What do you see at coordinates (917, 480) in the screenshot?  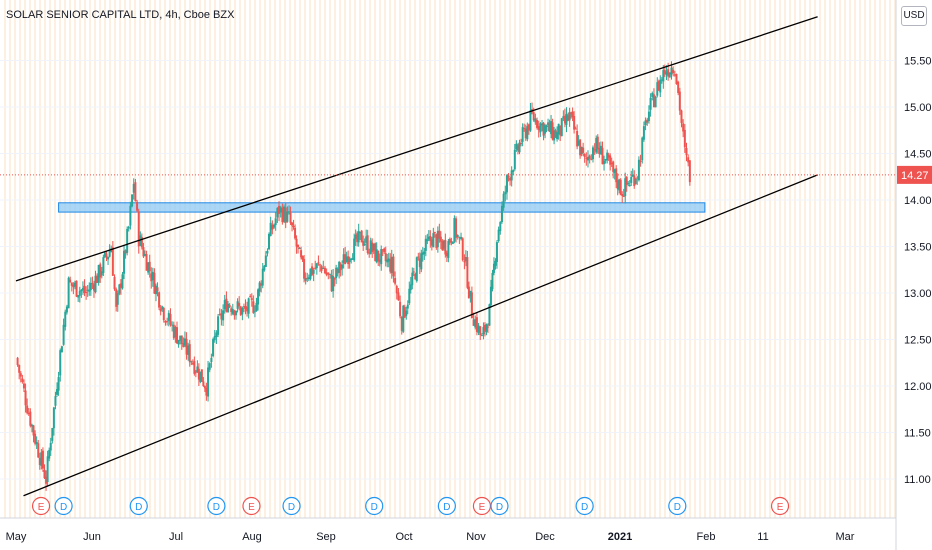 I see `y-tick-label: 11.00` at bounding box center [917, 480].